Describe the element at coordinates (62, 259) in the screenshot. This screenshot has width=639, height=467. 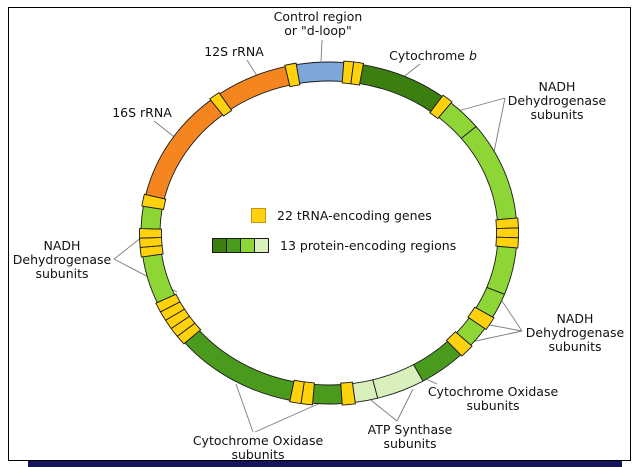
I see `nadh-dehydrogenase-left-label: NADH Dehydrogenase subunits` at that location.